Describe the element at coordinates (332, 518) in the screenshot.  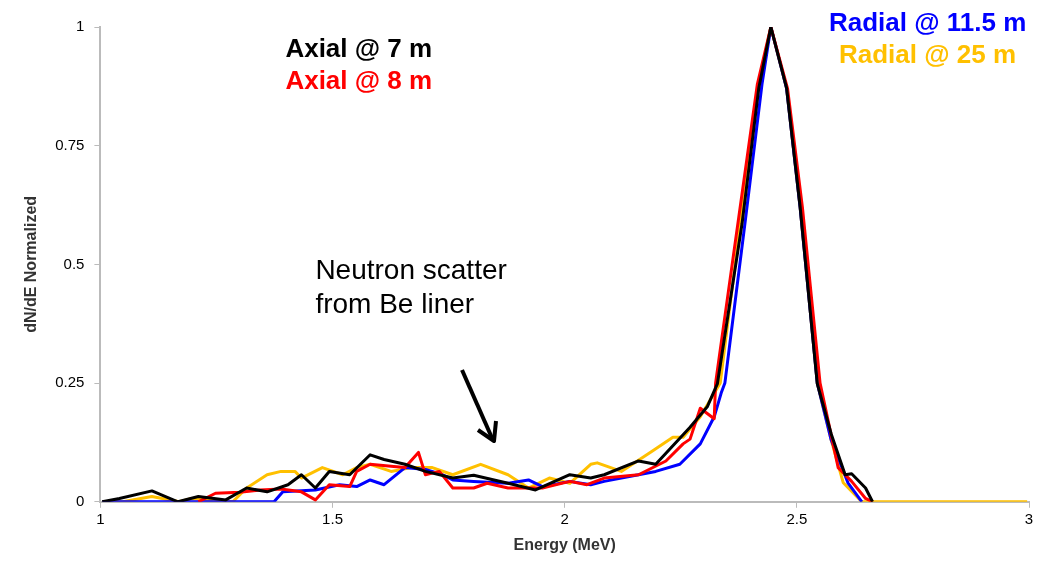
I see `x-tick-label: 1.5` at that location.